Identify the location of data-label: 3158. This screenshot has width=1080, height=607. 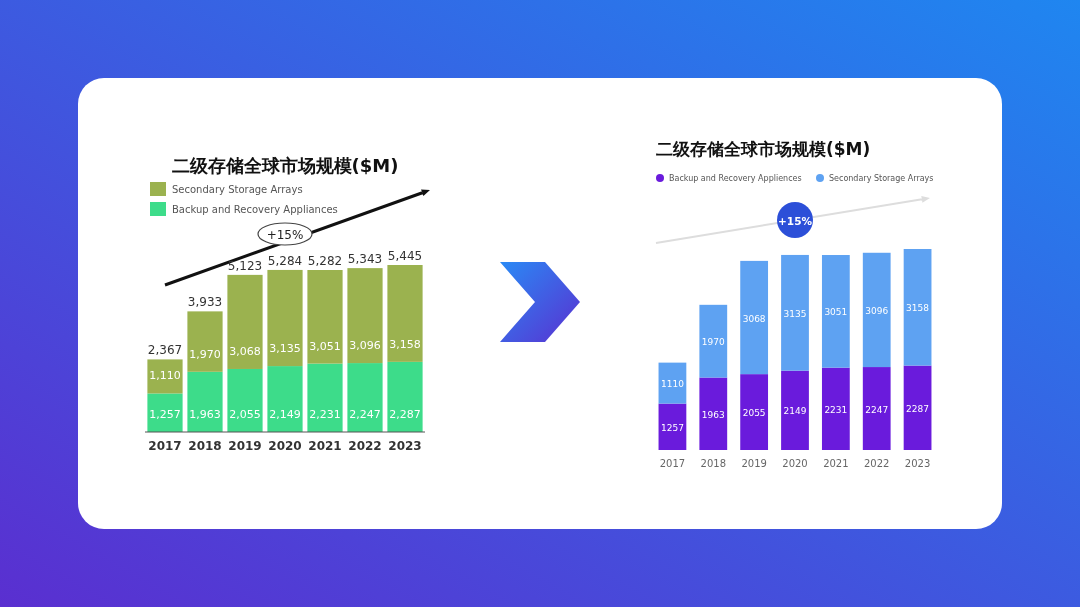
(918, 308).